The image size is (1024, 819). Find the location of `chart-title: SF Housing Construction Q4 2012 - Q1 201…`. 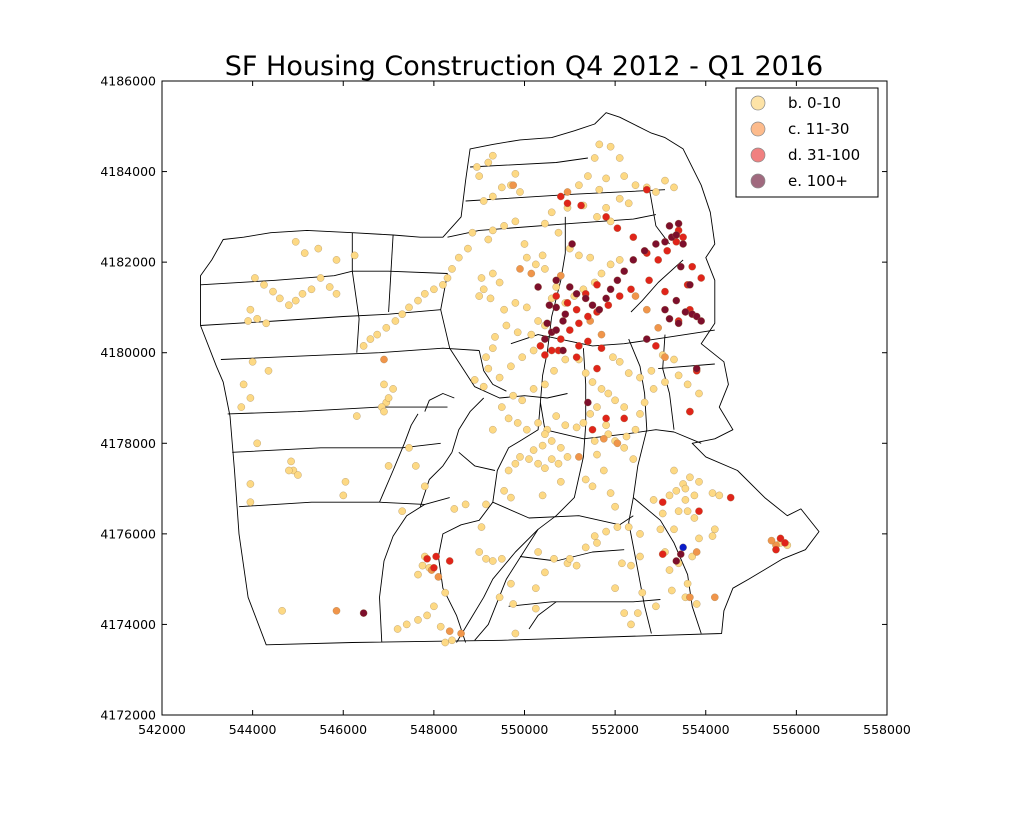

chart-title: SF Housing Construction Q4 2012 - Q1 201… is located at coordinates (524, 66).